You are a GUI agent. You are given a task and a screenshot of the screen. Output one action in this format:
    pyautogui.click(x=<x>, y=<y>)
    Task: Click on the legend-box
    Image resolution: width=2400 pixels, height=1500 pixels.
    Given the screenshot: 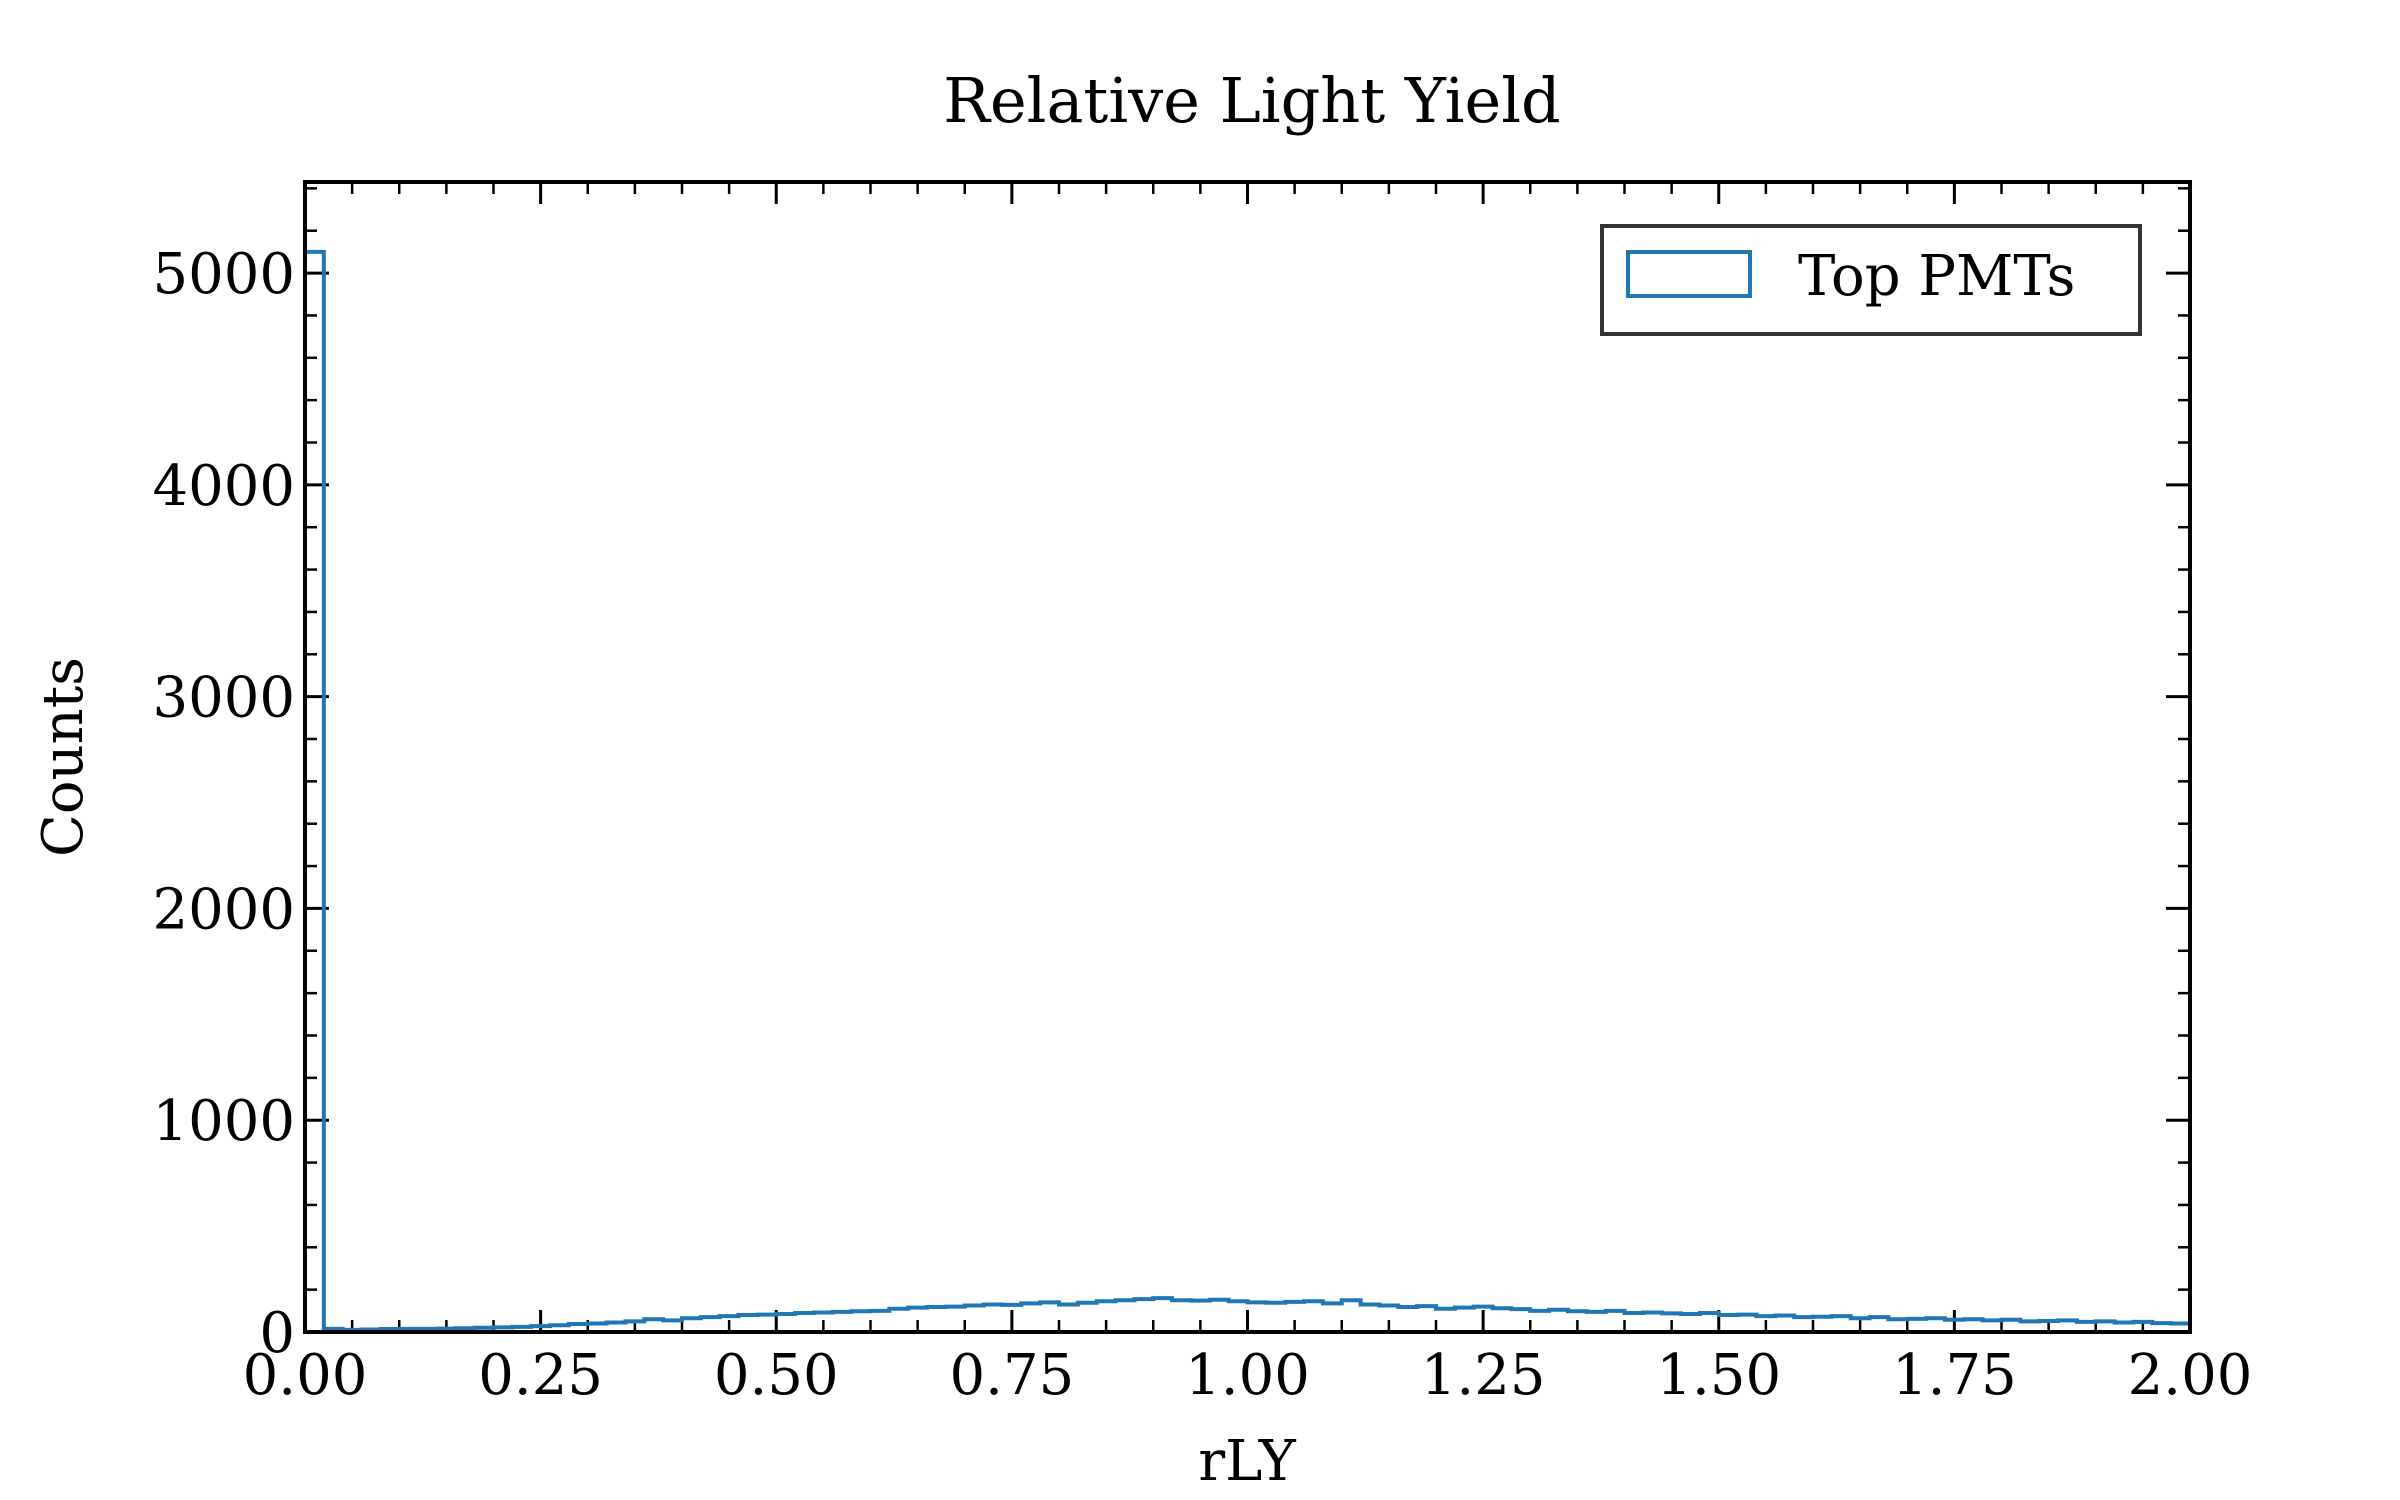 What is the action you would take?
    pyautogui.click(x=1871, y=280)
    